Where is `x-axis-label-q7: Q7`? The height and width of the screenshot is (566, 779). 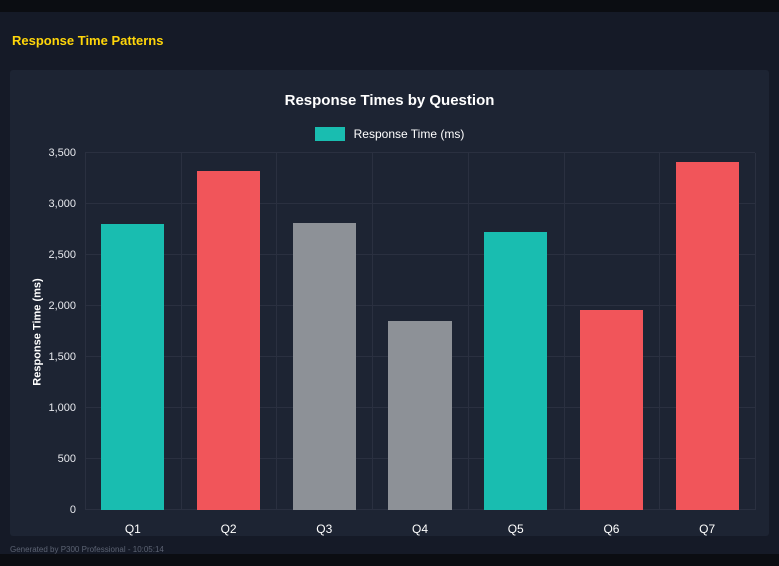 x-axis-label-q7: Q7 is located at coordinates (707, 529).